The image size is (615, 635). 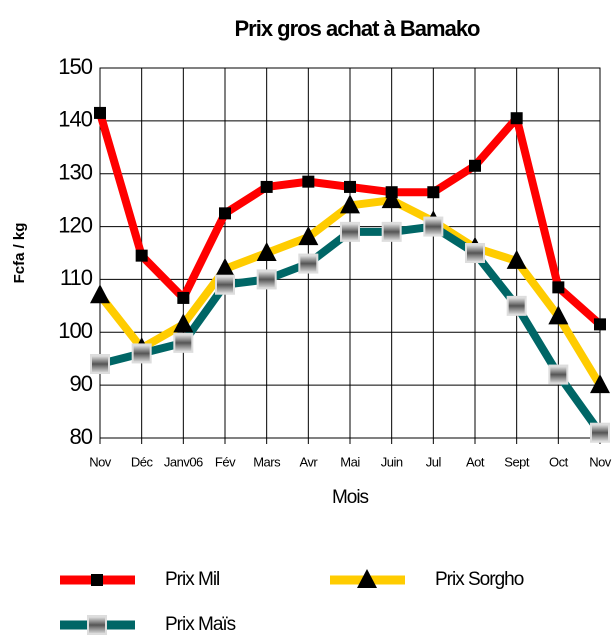 What do you see at coordinates (81, 383) in the screenshot?
I see `y-tick-label: 90` at bounding box center [81, 383].